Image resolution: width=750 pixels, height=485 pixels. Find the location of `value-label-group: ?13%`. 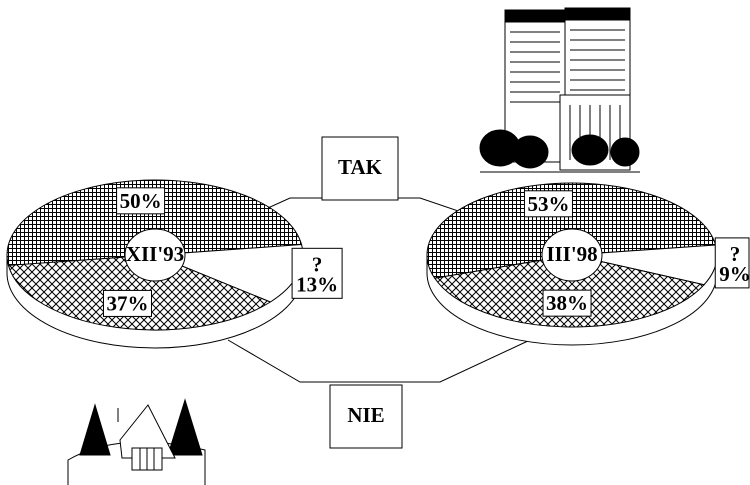

value-label-group: ?13% is located at coordinates (317, 273).